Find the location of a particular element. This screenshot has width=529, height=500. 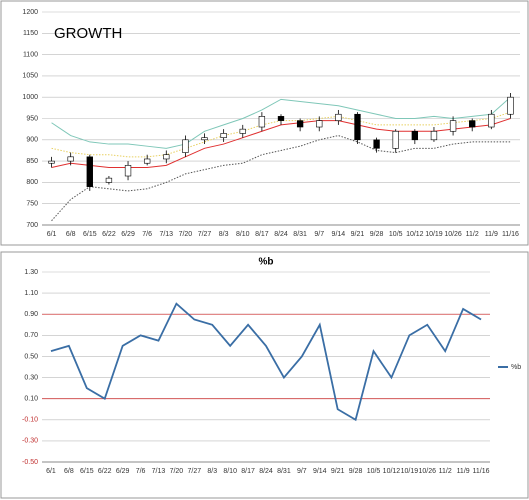

legend-label: %b is located at coordinates (516, 367).